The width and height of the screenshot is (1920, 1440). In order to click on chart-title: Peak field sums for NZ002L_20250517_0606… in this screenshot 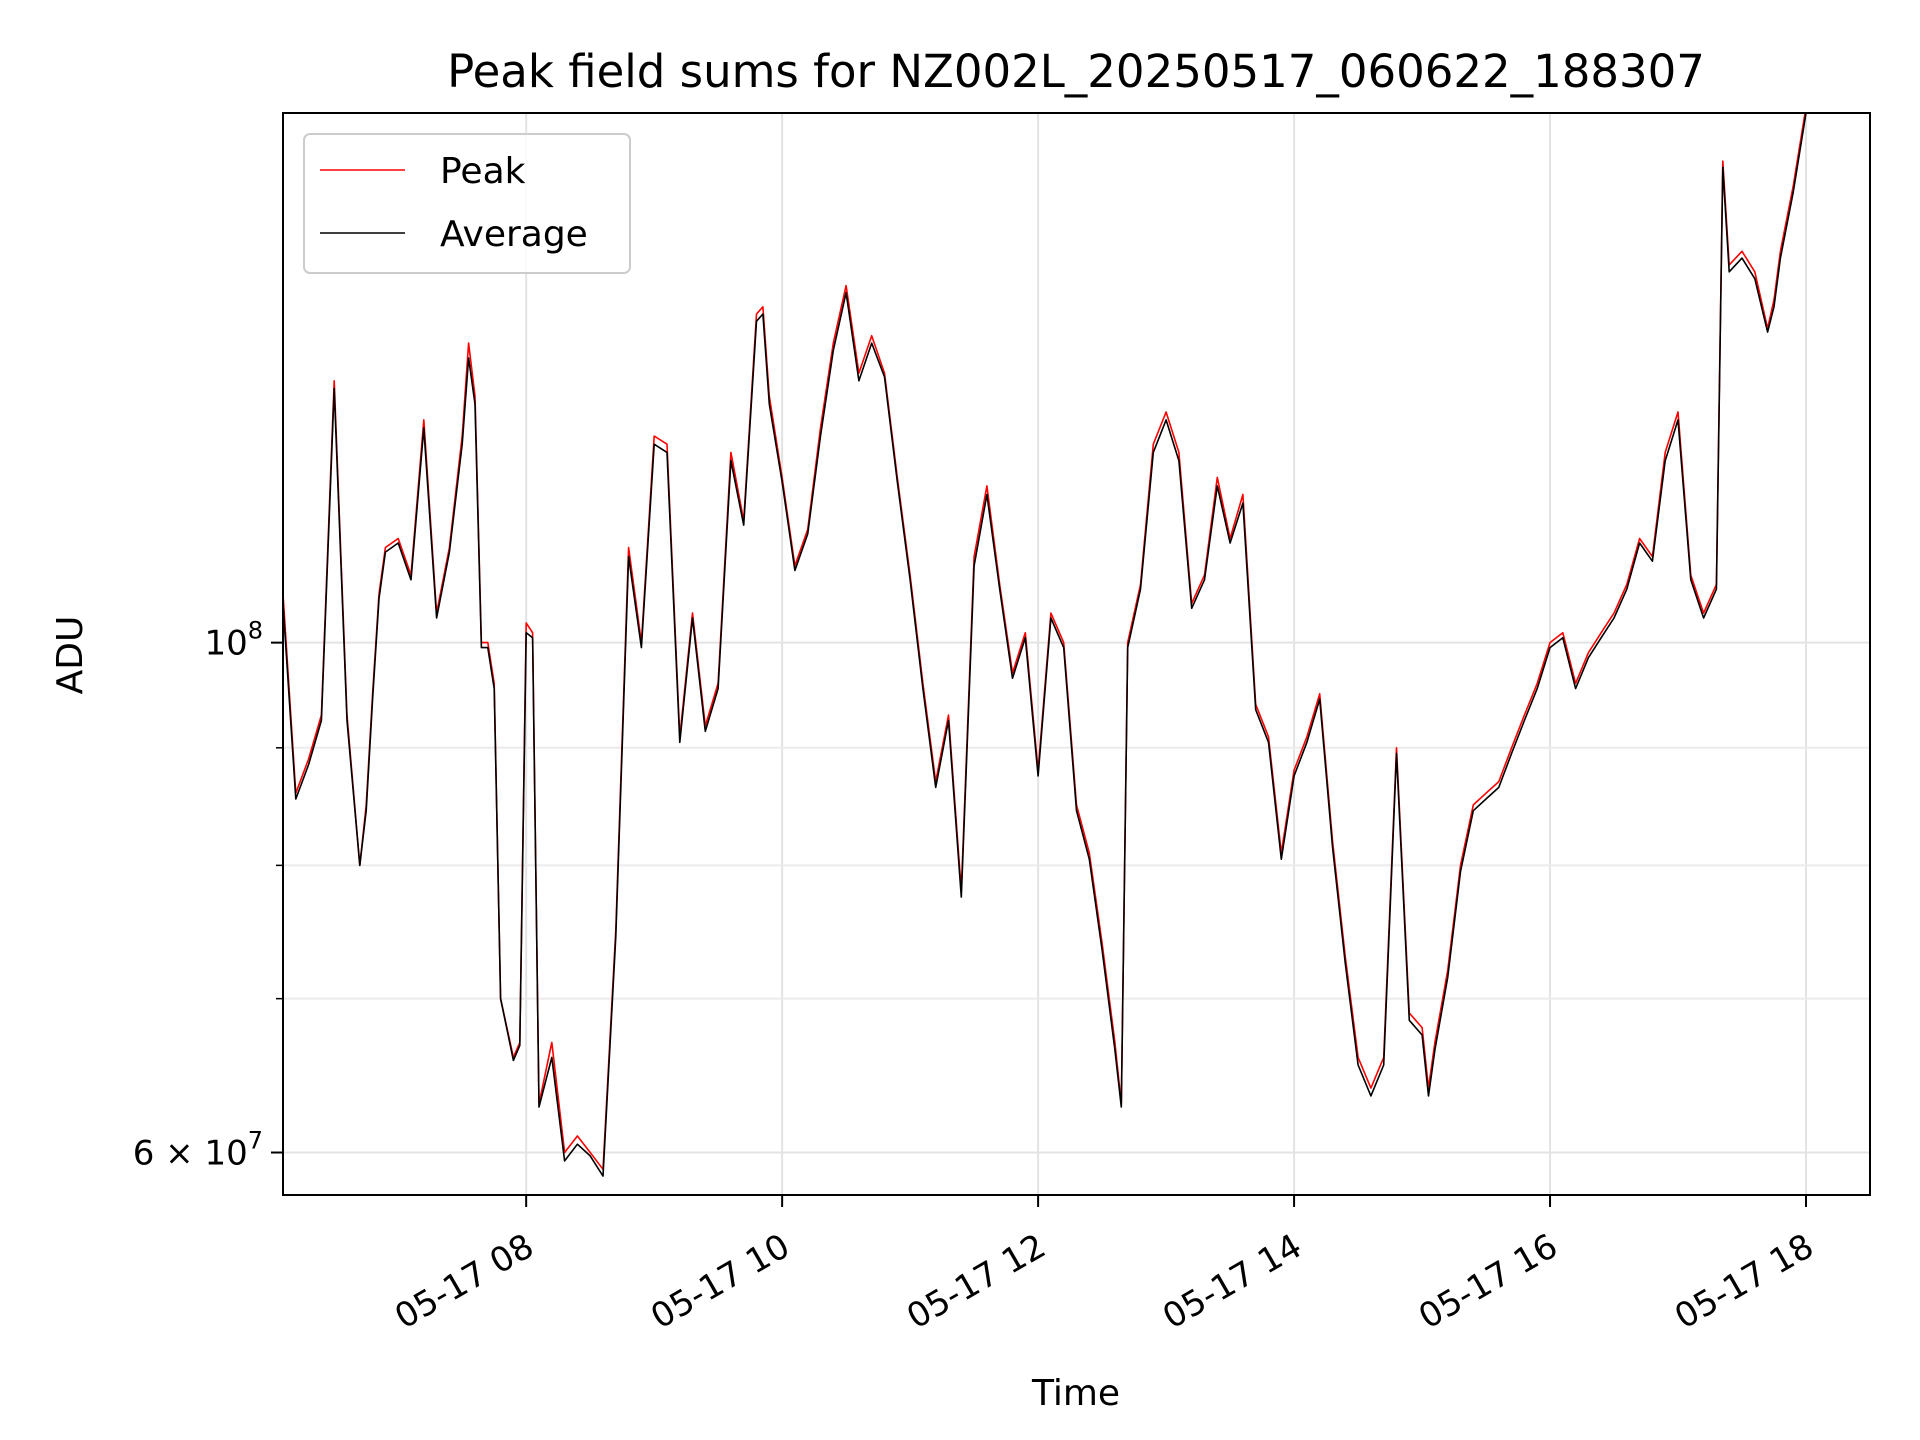, I will do `click(1076, 71)`.